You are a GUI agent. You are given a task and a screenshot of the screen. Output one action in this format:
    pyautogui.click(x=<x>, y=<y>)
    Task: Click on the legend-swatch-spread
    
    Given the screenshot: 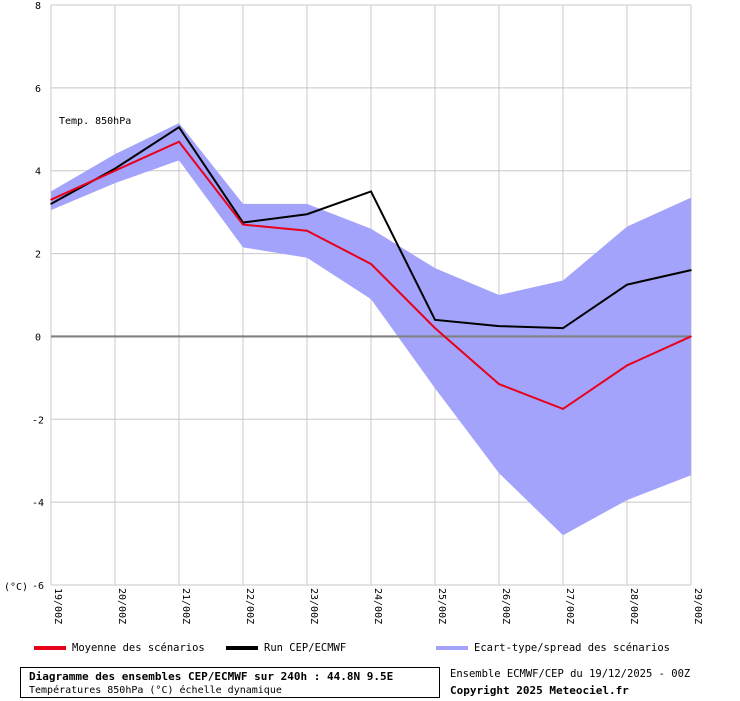 What is the action you would take?
    pyautogui.click(x=452, y=648)
    